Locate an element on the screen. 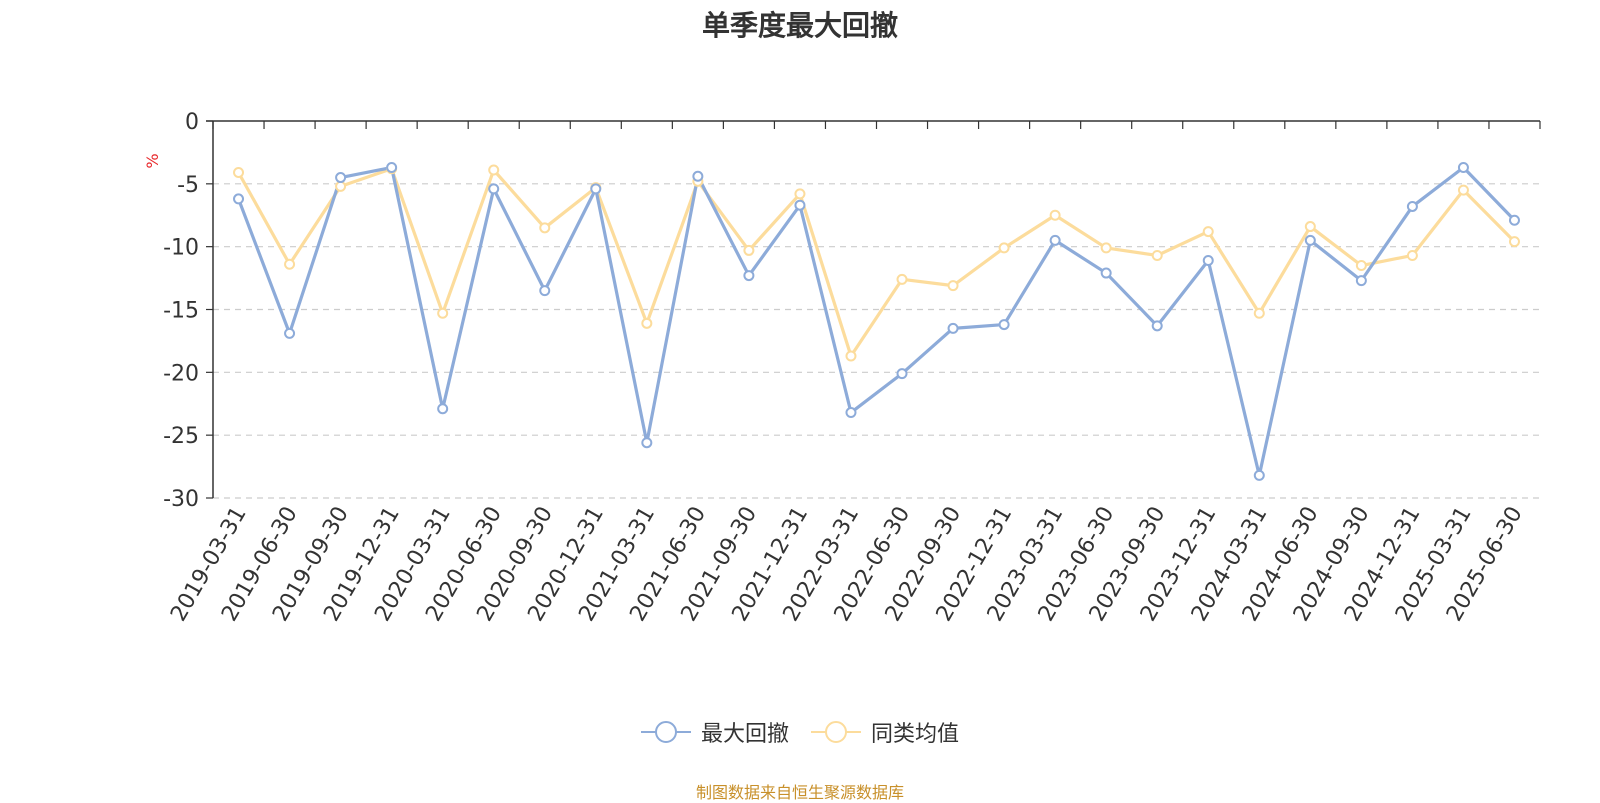 The width and height of the screenshot is (1600, 803). y-tick-label: -15 is located at coordinates (181, 311).